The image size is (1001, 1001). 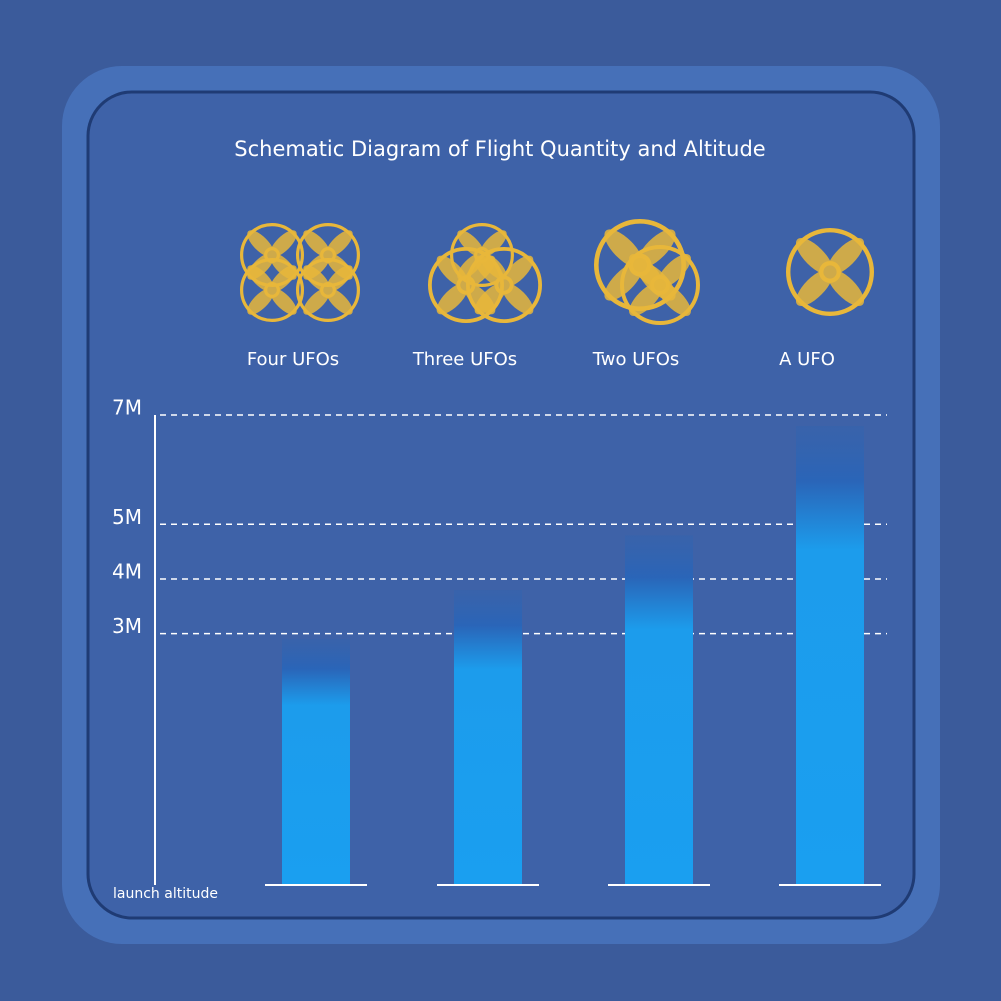 I want to click on y-tick-label: 3M, so click(x=127, y=626).